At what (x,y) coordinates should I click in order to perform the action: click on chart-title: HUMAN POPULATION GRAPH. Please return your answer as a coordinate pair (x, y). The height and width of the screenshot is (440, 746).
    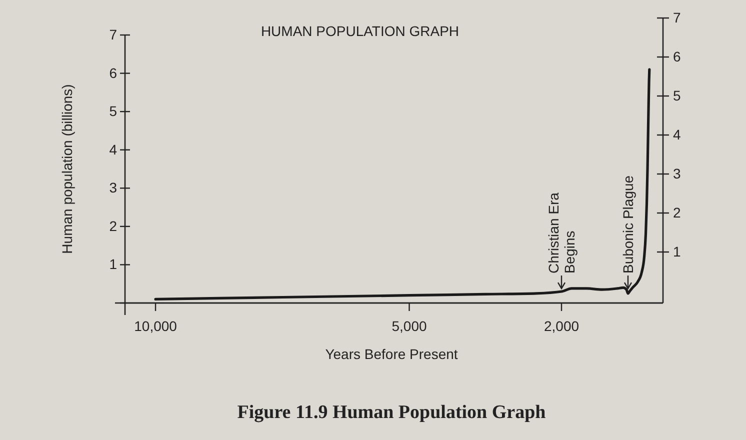
    Looking at the image, I should click on (360, 31).